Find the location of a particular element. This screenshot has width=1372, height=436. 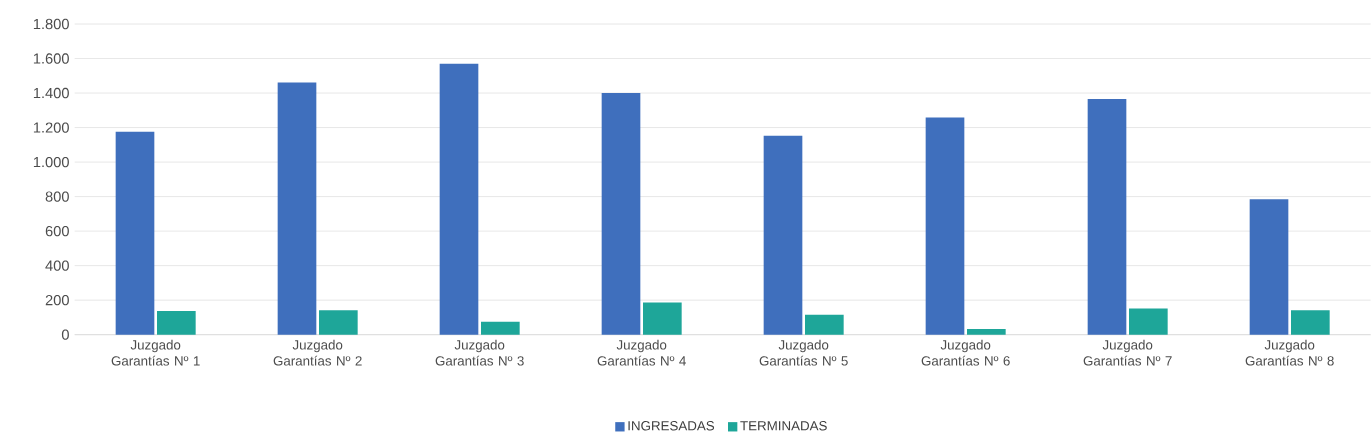

x-tick-label: Juzgado Garantías Nº 1 is located at coordinates (155, 352).